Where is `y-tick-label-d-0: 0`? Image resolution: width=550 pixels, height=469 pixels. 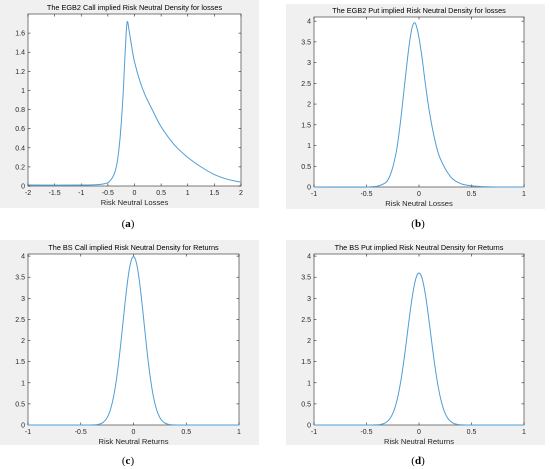 y-tick-label-d-0: 0 is located at coordinates (309, 426).